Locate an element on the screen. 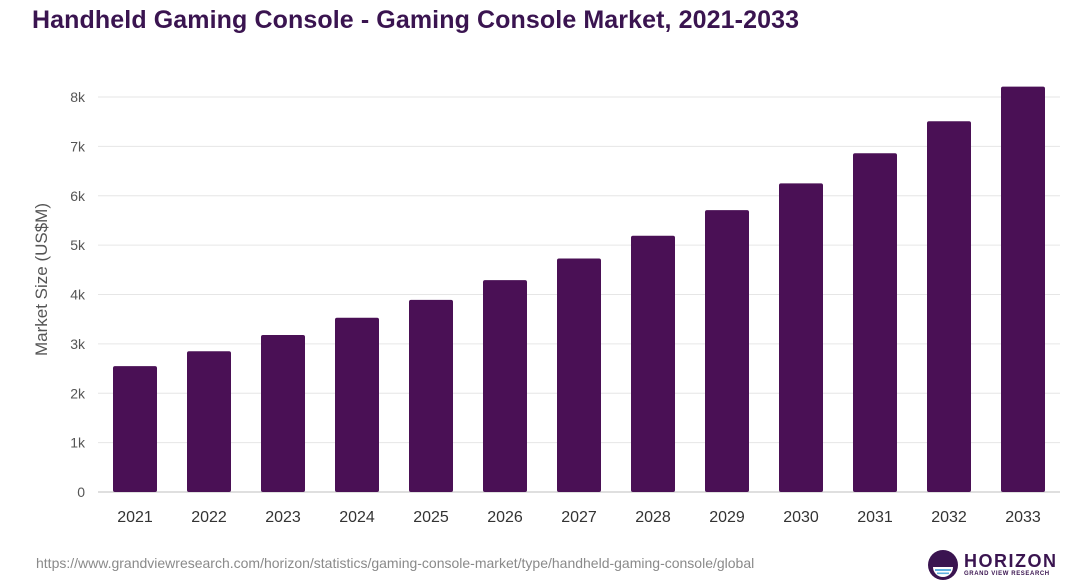 The height and width of the screenshot is (582, 1080). y-tick-label: 5k is located at coordinates (78, 245).